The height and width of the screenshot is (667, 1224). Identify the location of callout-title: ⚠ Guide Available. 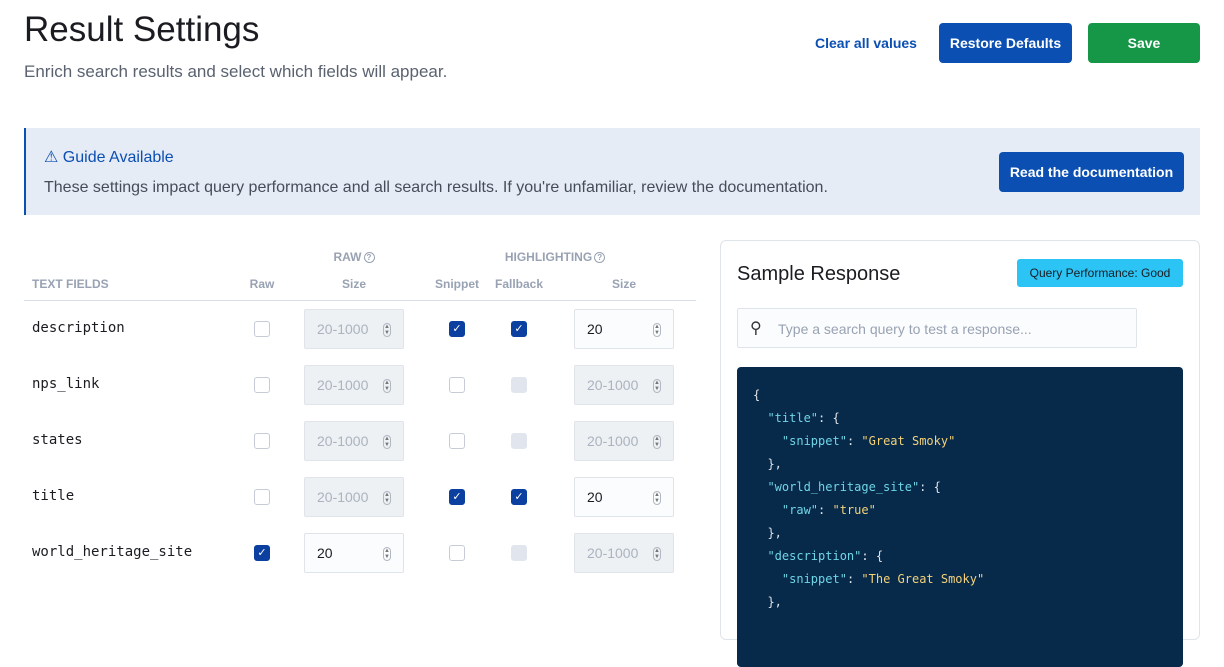
(109, 157).